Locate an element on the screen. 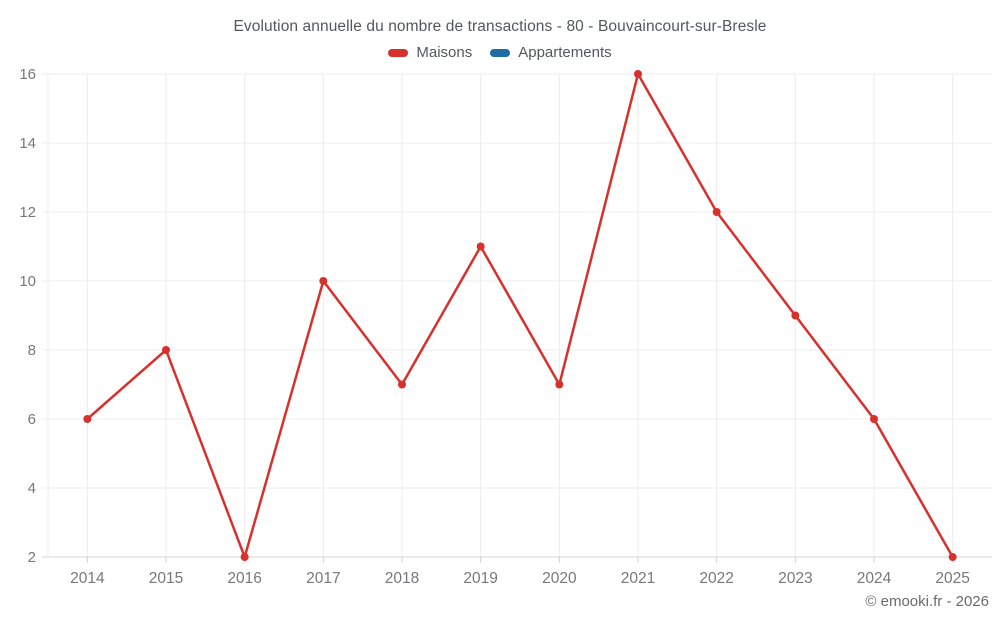 The width and height of the screenshot is (1000, 625). data-point-maisons-2020 is located at coordinates (559, 384).